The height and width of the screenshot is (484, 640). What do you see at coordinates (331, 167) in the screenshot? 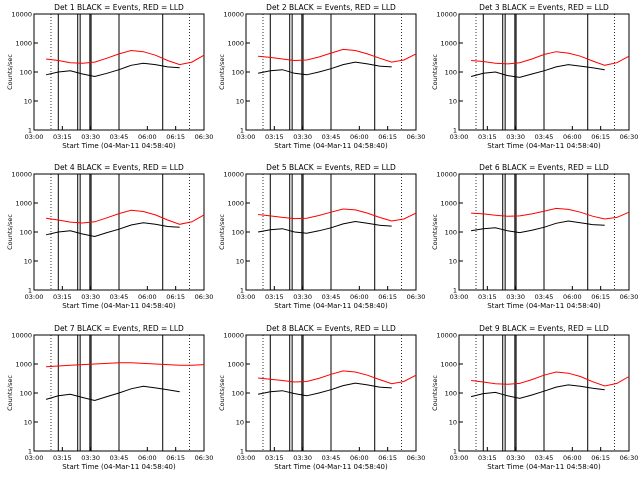
I see `panel-5-title: Det 5 BLACK = Events, RED = LLD` at bounding box center [331, 167].